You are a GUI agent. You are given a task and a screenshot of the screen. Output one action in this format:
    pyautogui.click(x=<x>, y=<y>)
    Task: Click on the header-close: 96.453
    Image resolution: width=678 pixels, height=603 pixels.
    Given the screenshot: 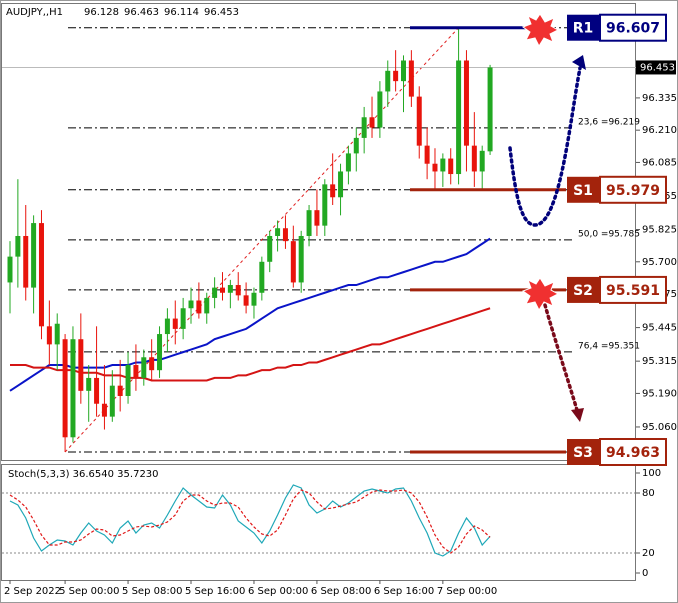 What is the action you would take?
    pyautogui.click(x=221, y=12)
    